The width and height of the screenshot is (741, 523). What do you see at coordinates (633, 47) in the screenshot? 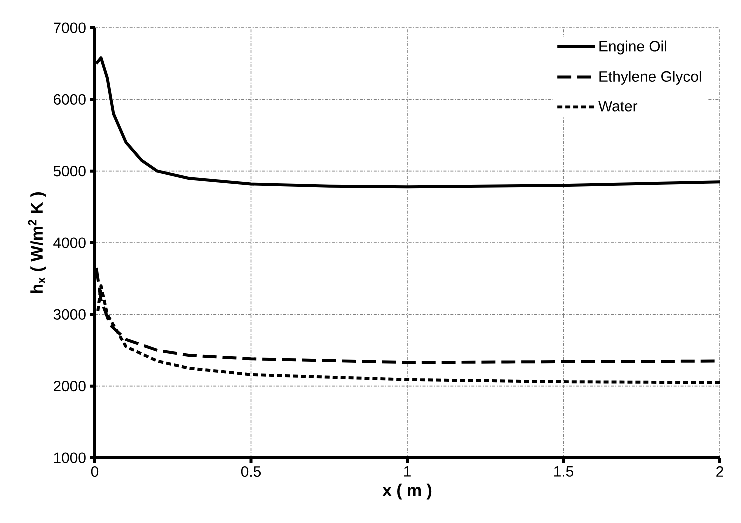
I see `legend-label: Engine Oil` at bounding box center [633, 47].